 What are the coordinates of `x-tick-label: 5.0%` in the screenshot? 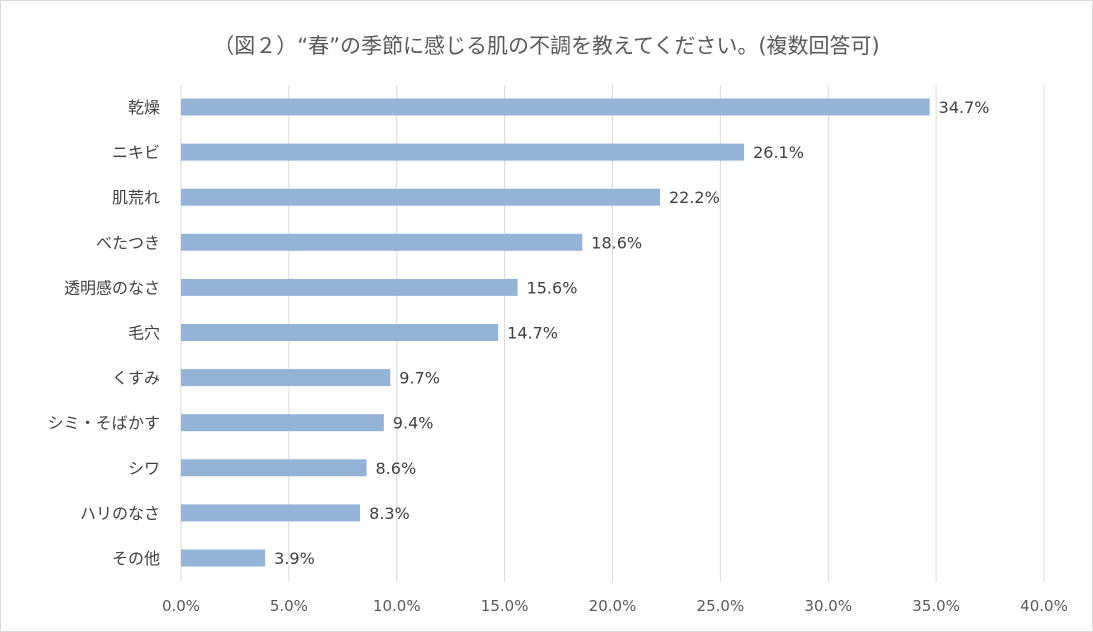 It's located at (289, 606).